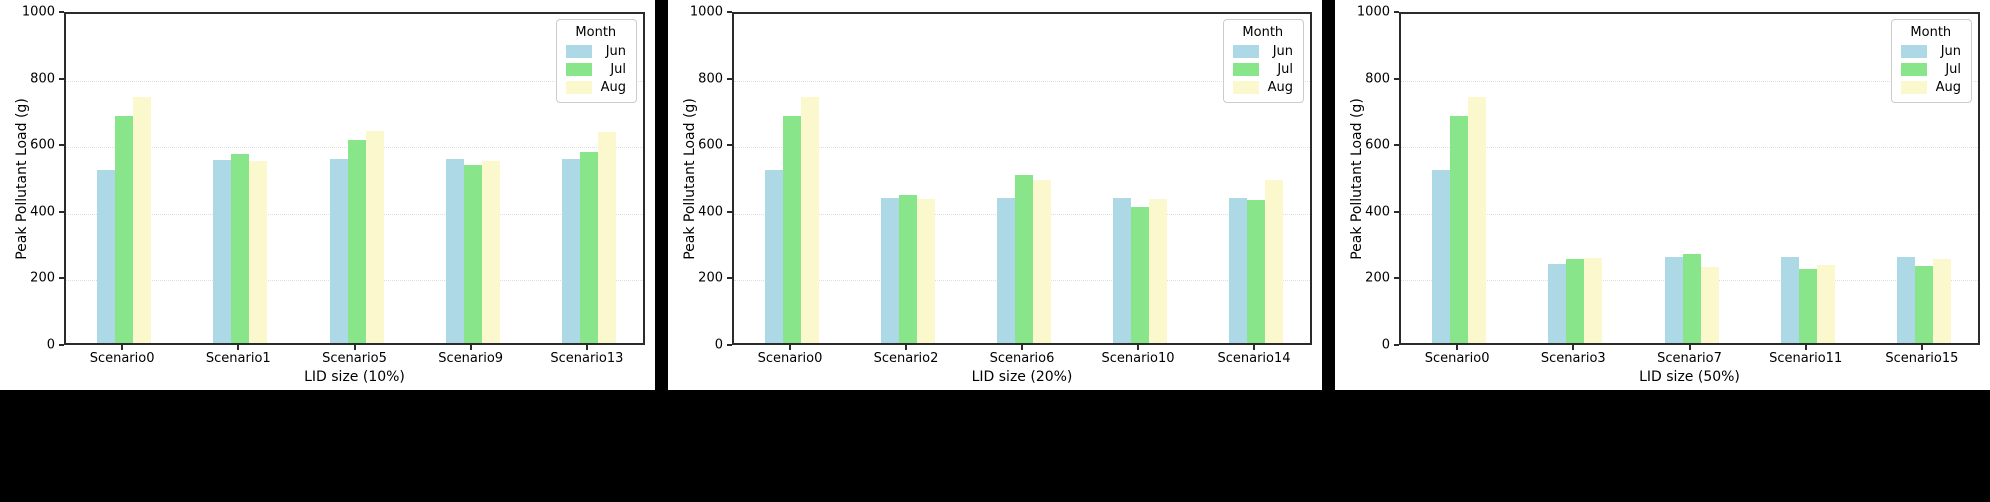 The height and width of the screenshot is (502, 1990). Describe the element at coordinates (490, 251) in the screenshot. I see `bar-aug-scenario9` at that location.